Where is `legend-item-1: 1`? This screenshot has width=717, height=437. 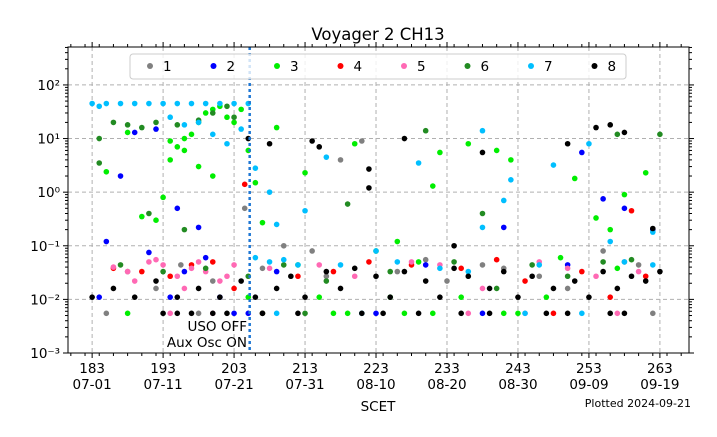 legend-item-1: 1 is located at coordinates (159, 67).